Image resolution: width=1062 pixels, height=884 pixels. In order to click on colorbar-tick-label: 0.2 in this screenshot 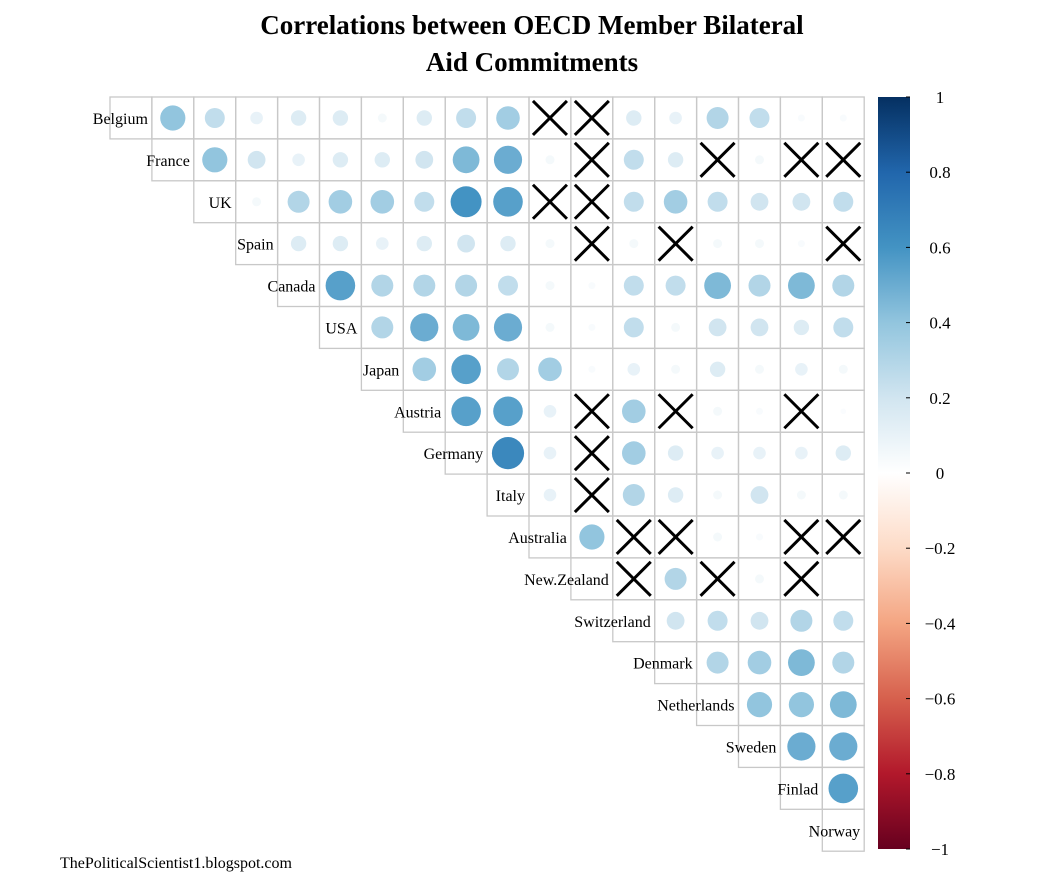, I will do `click(939, 398)`.